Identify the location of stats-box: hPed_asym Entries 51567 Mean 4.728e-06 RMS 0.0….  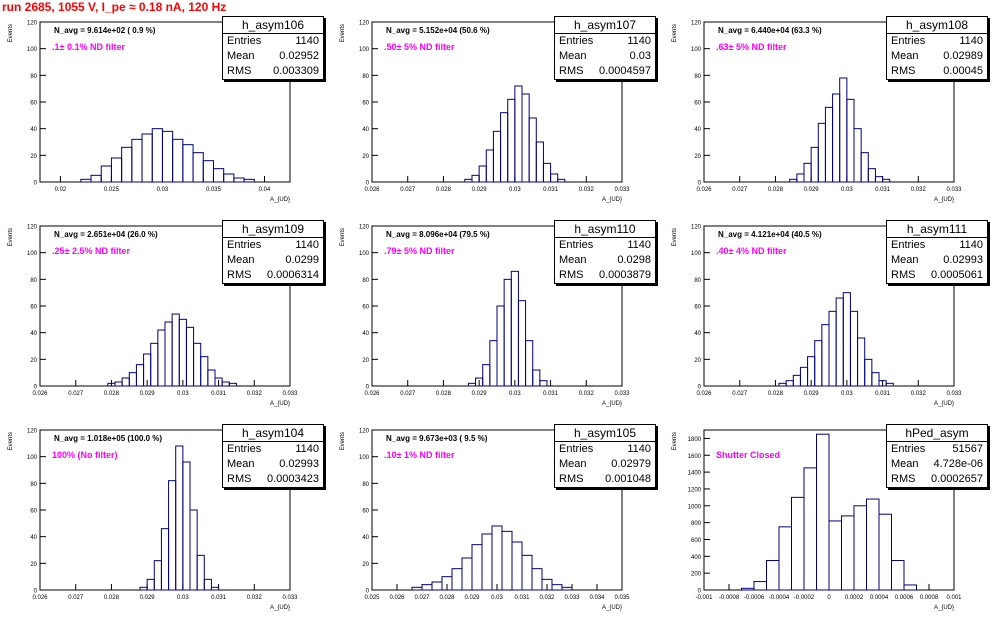
(937, 456).